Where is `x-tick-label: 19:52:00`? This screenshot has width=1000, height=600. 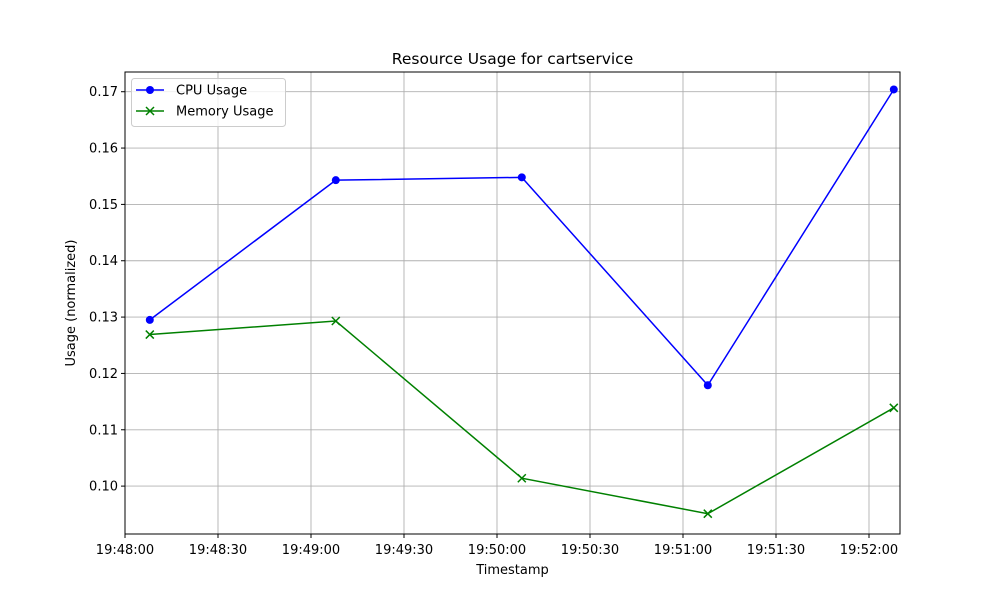 x-tick-label: 19:52:00 is located at coordinates (869, 550).